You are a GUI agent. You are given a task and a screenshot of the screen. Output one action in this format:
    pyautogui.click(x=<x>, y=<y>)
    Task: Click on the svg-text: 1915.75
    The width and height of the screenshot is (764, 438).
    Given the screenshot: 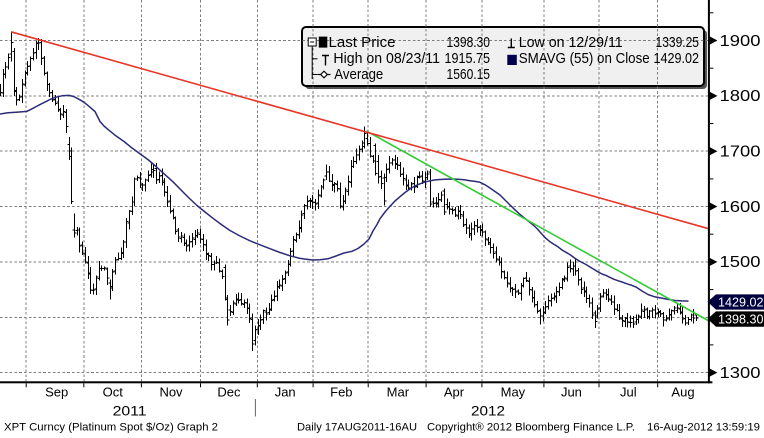 What is the action you would take?
    pyautogui.click(x=468, y=58)
    